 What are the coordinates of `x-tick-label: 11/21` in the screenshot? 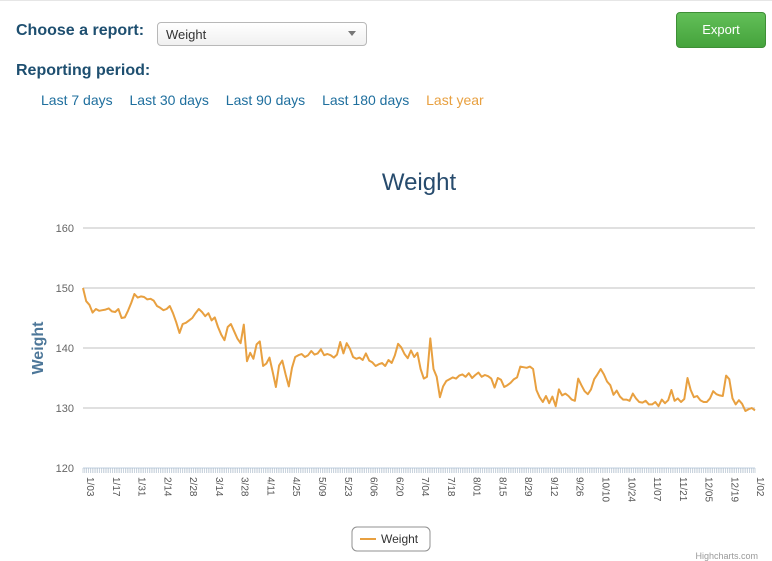 It's located at (682, 489).